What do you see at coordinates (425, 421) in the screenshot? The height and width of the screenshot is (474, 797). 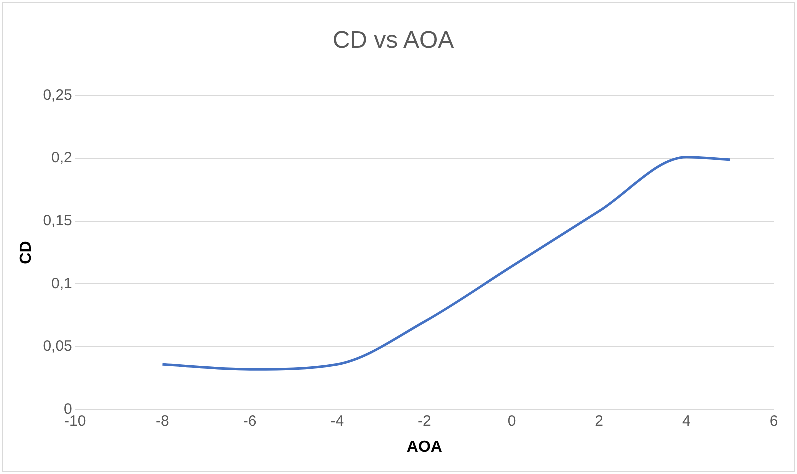 I see `x-tick-label: -2` at bounding box center [425, 421].